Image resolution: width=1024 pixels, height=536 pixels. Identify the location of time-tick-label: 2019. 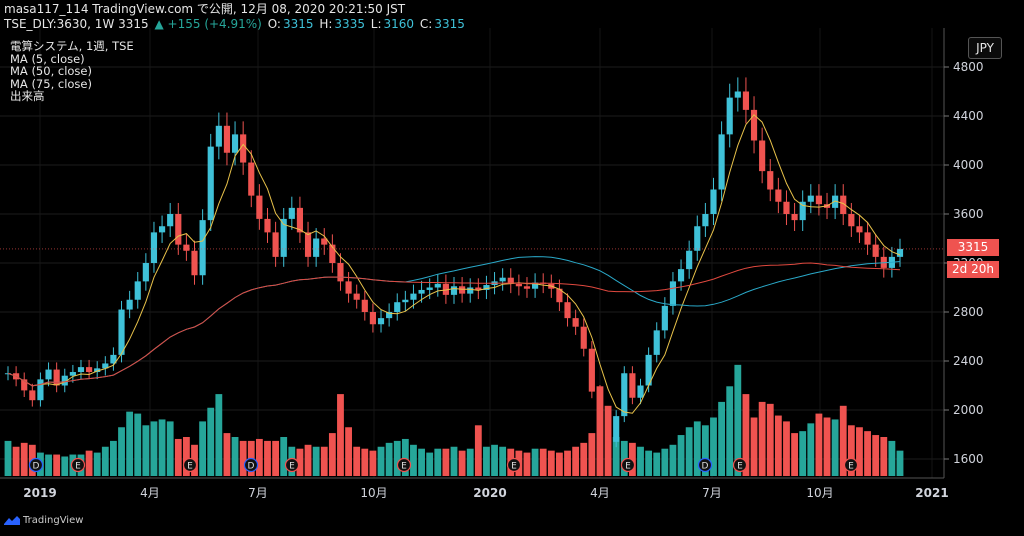
(39, 493).